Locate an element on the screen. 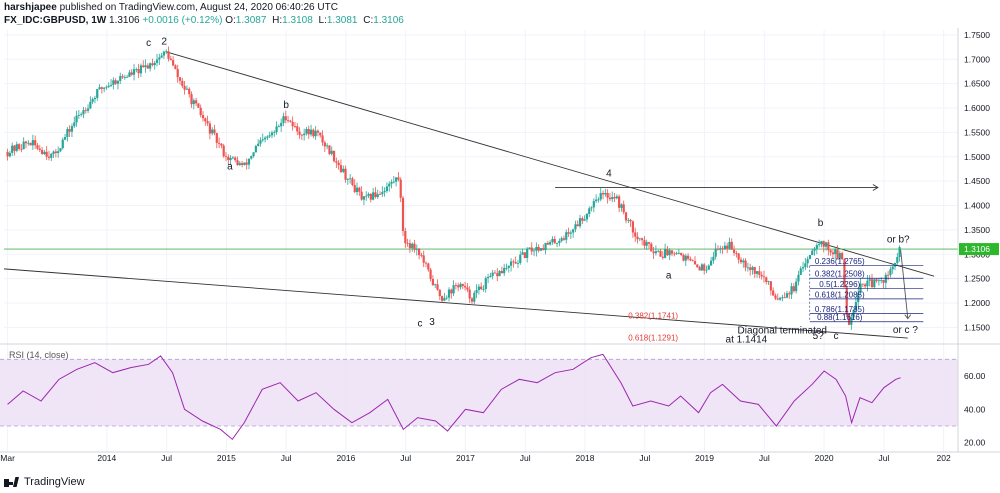 The height and width of the screenshot is (493, 1000). time-tick-label: 2016 is located at coordinates (345, 458).